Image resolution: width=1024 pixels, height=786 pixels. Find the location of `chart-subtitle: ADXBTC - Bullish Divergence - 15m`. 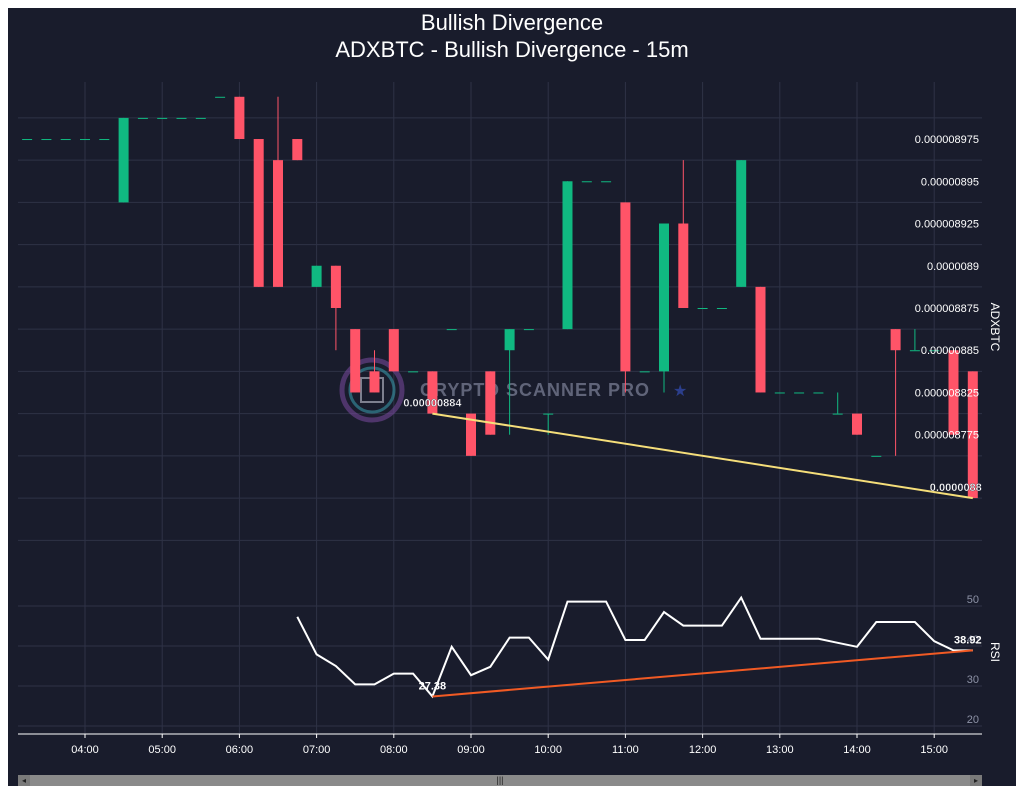

chart-subtitle: ADXBTC - Bullish Divergence - 15m is located at coordinates (512, 49).